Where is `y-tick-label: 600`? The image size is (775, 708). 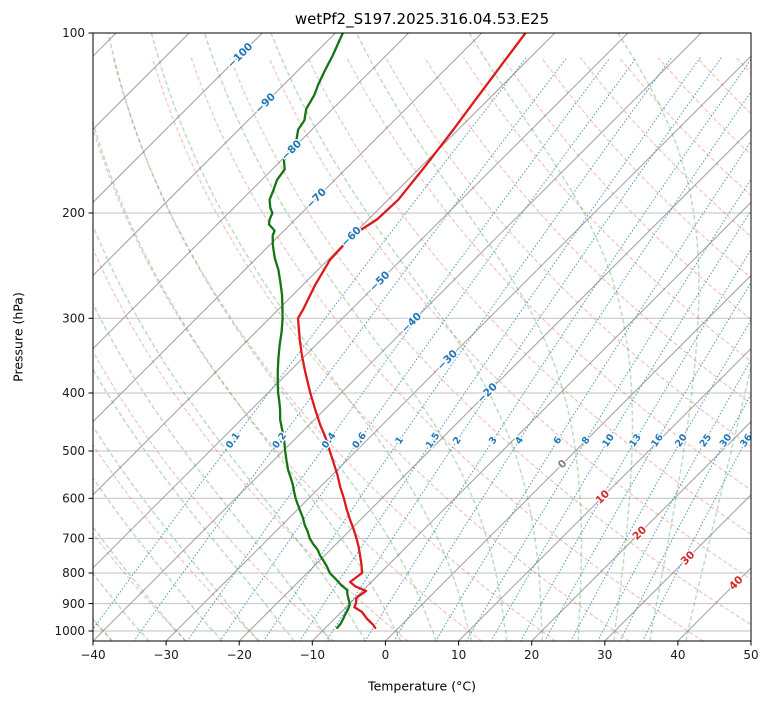
y-tick-label: 600 is located at coordinates (73, 499).